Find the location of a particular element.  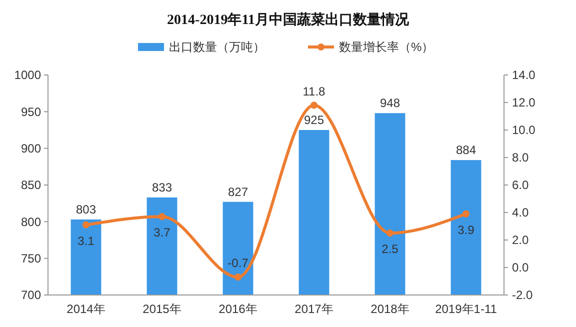

y2-tick-label: -2.0 is located at coordinates (523, 295).